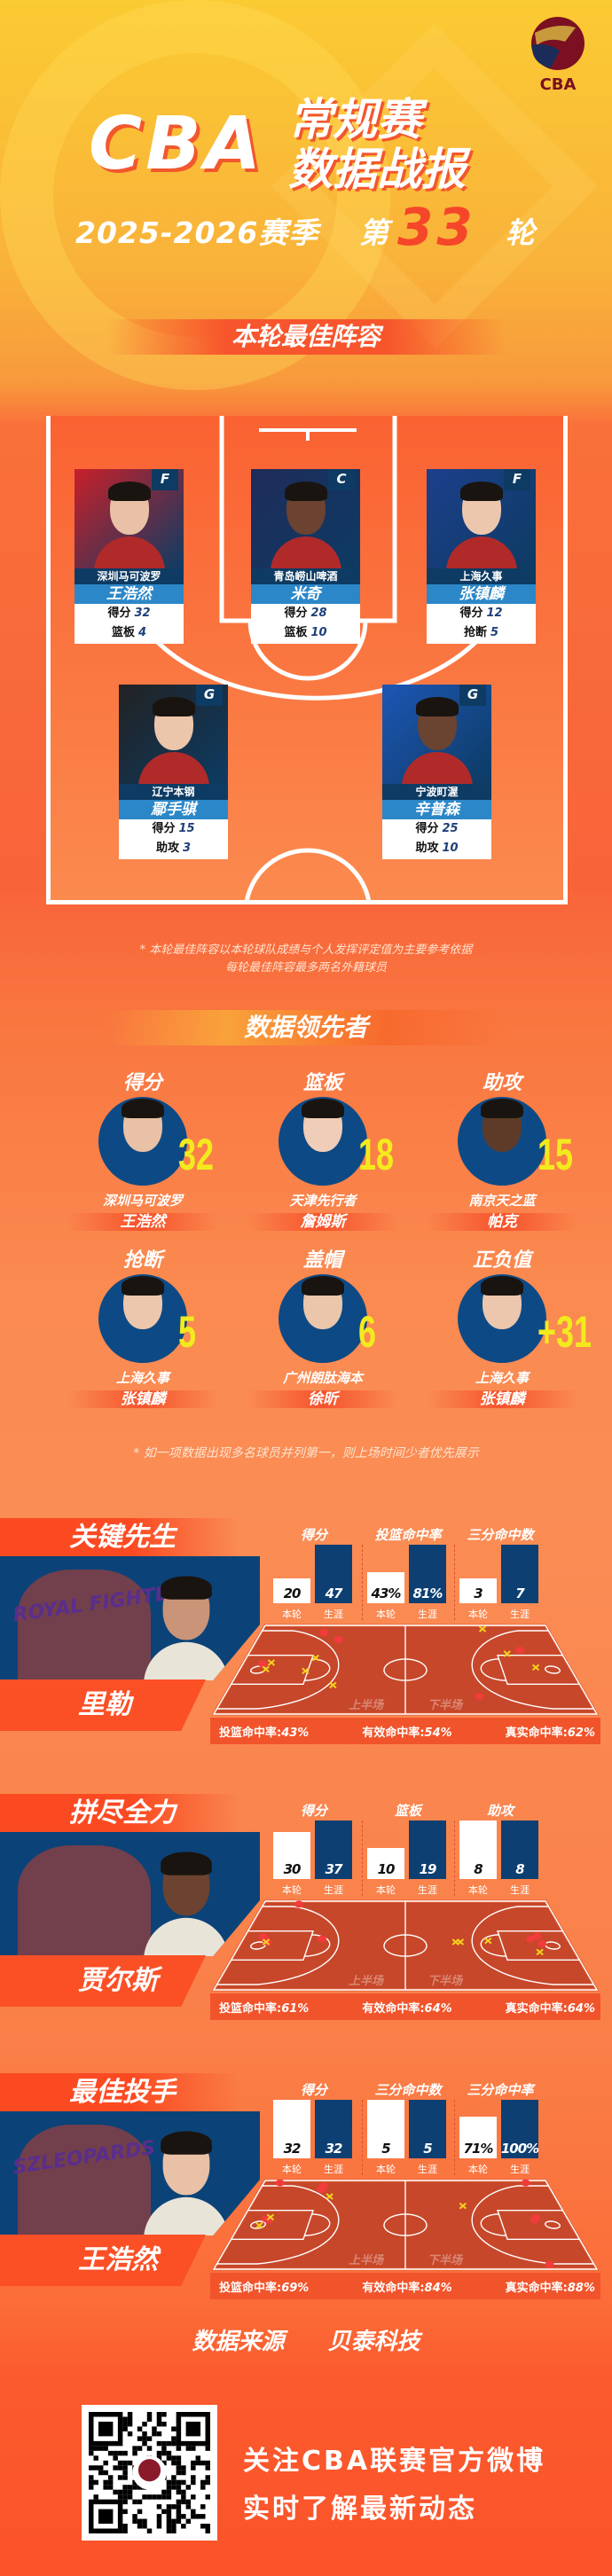 This screenshot has height=2576, width=612. What do you see at coordinates (306, 950) in the screenshot?
I see `lineup-note-1: * 本轮最佳阵容以本轮球队成绩与个人发挥评定值为主要参考依据` at bounding box center [306, 950].